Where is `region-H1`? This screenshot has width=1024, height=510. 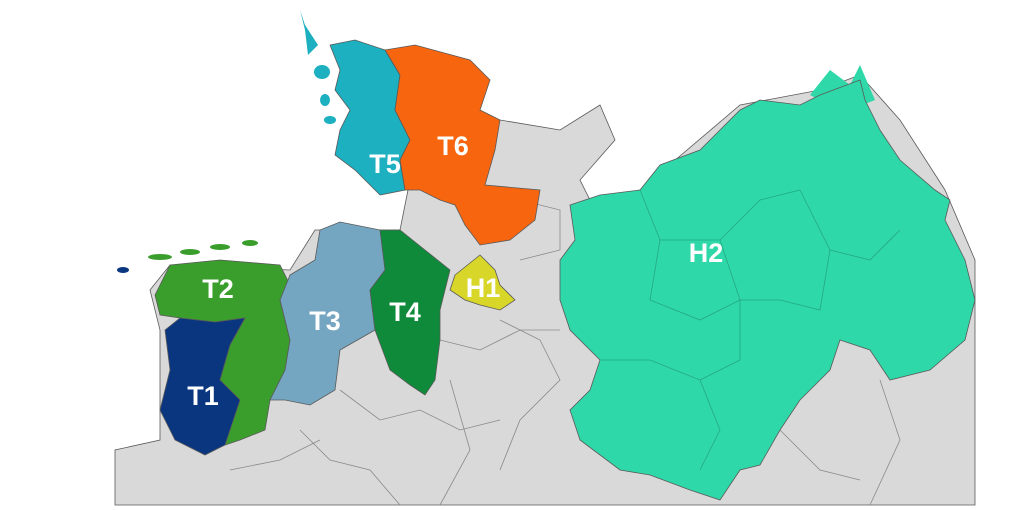
region-H1 is located at coordinates (482, 282).